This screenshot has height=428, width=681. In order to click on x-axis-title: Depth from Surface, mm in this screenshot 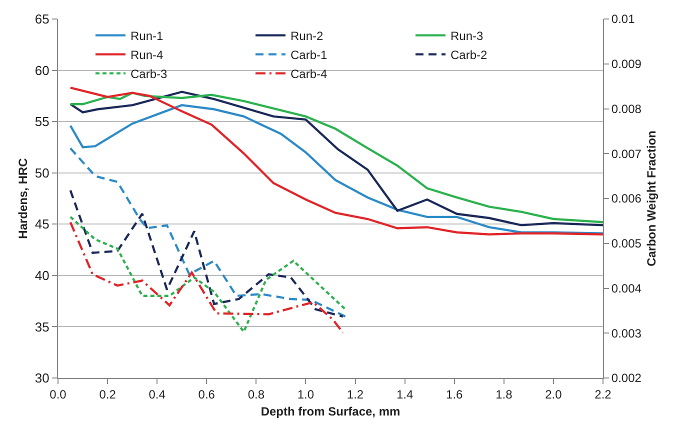, I will do `click(330, 411)`.